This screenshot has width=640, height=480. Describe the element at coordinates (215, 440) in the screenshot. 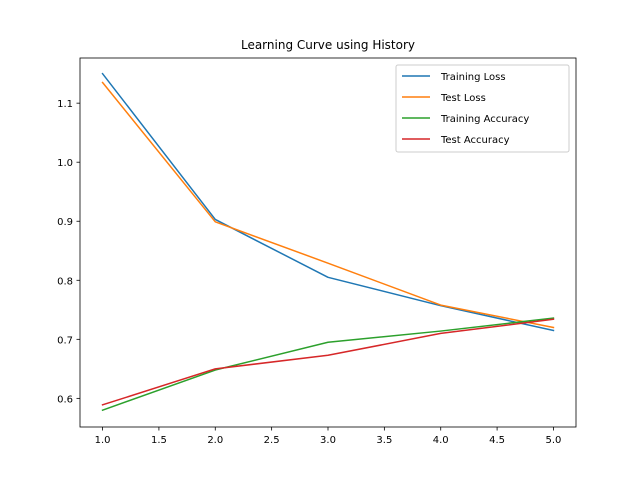

I see `x-tick-label: 2.0` at that location.